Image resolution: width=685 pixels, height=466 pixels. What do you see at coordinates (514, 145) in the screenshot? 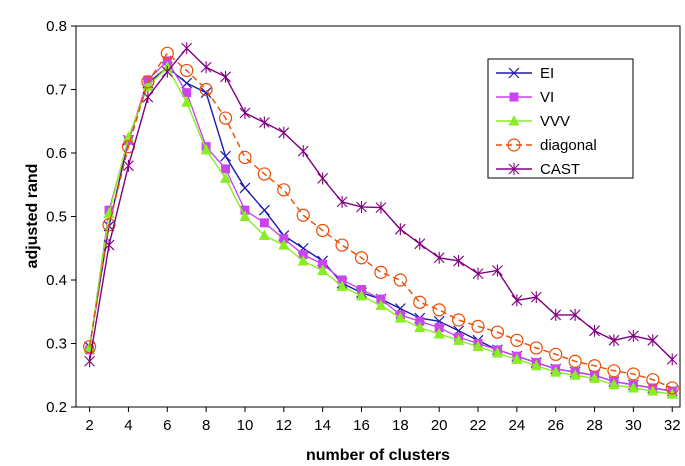
I see `legend-marker-diagonal` at bounding box center [514, 145].